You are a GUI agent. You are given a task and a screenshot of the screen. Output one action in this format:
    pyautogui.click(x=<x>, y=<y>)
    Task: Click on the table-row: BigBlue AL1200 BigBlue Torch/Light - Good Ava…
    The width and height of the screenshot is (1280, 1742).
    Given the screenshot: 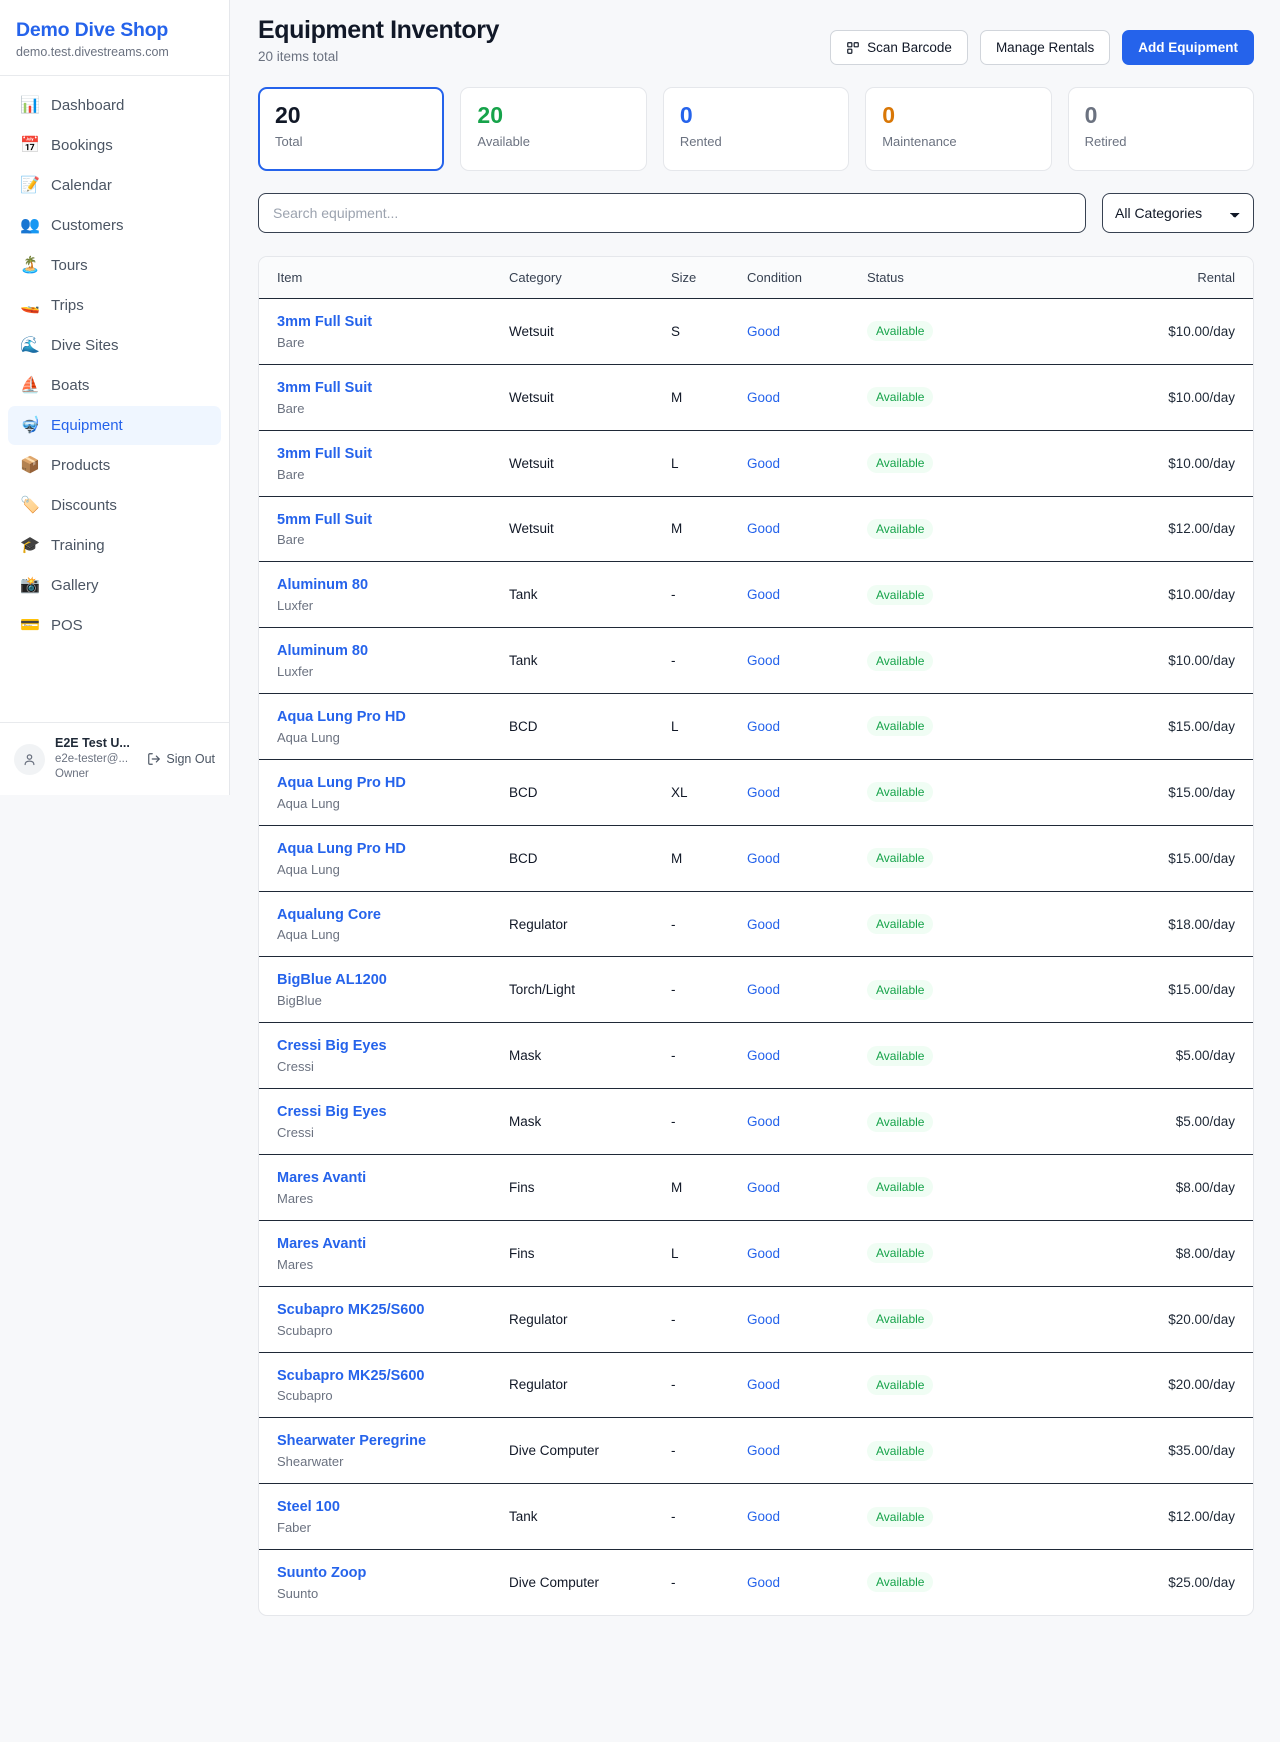 What is the action you would take?
    pyautogui.click(x=756, y=990)
    